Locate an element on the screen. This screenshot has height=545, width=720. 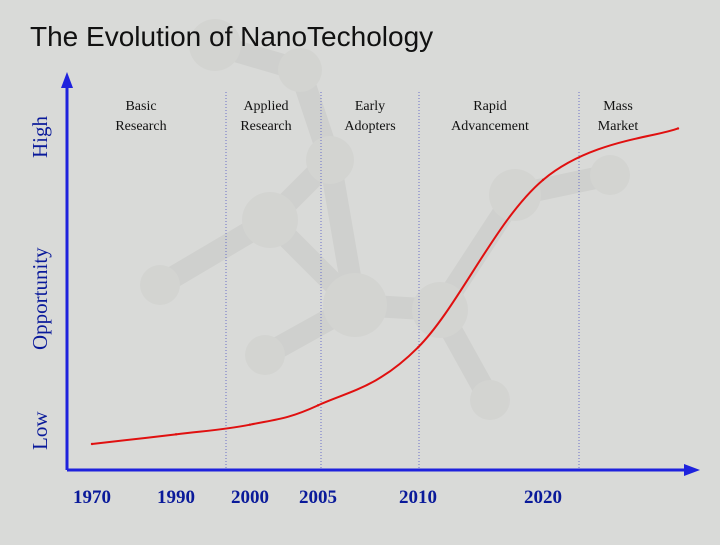
series-point-1990 is located at coordinates (176, 434).